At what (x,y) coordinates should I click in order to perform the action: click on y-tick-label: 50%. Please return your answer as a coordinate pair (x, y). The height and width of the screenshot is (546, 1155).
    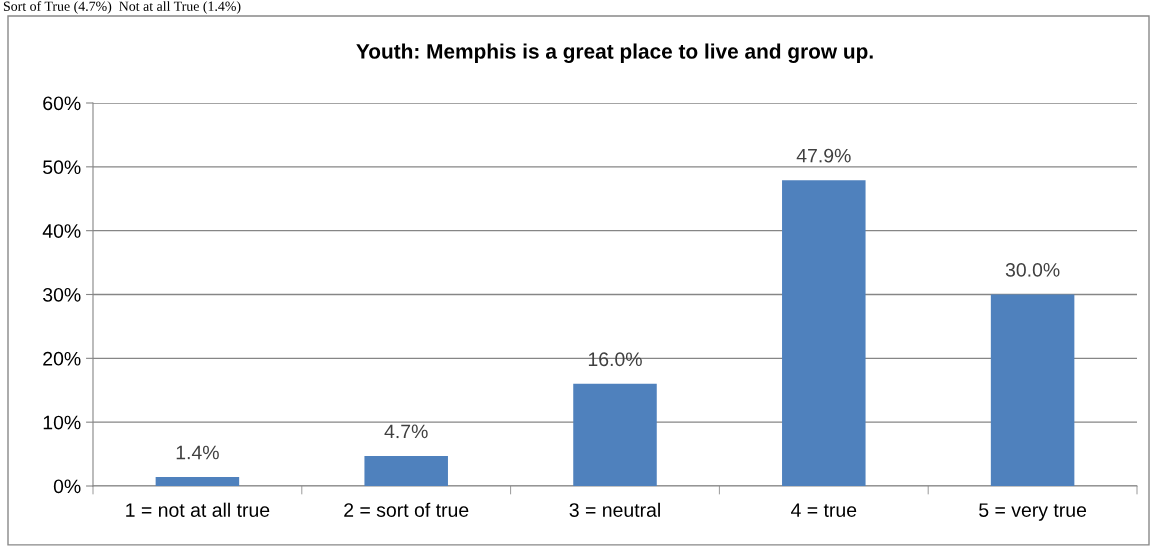
    Looking at the image, I should click on (62, 167).